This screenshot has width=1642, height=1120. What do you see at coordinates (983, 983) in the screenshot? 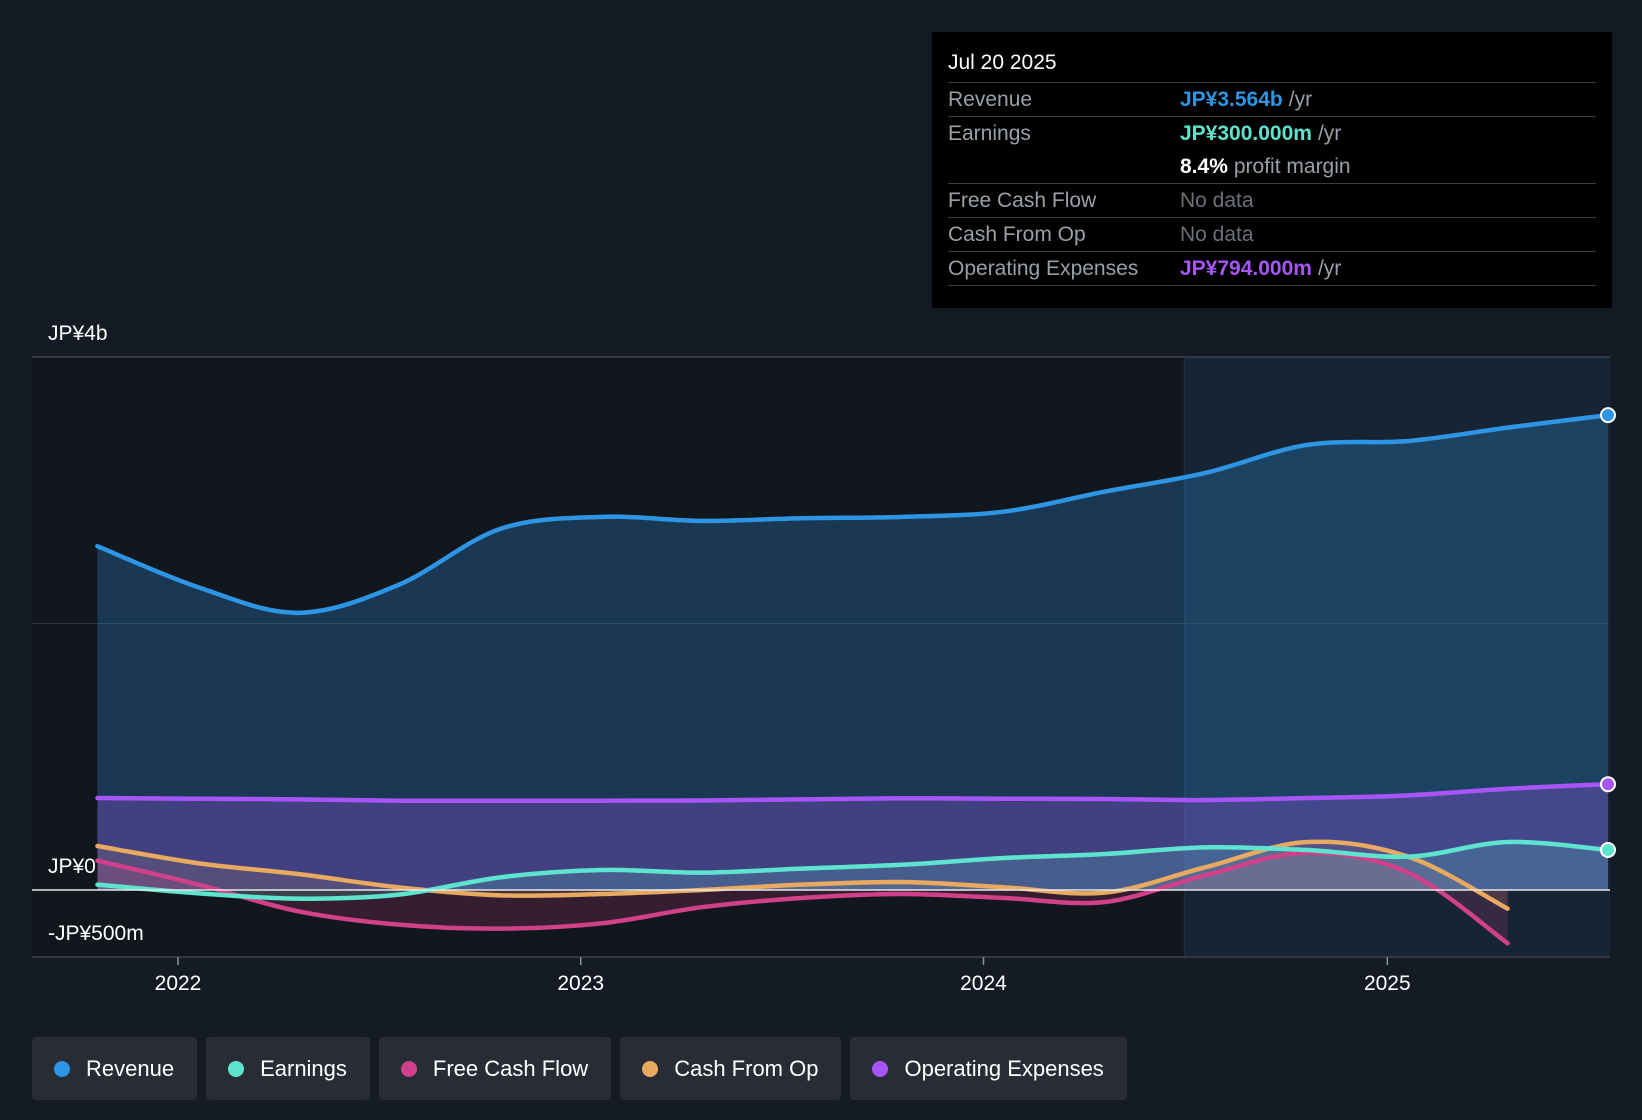
I see `x-tick-label: 2024` at bounding box center [983, 983].